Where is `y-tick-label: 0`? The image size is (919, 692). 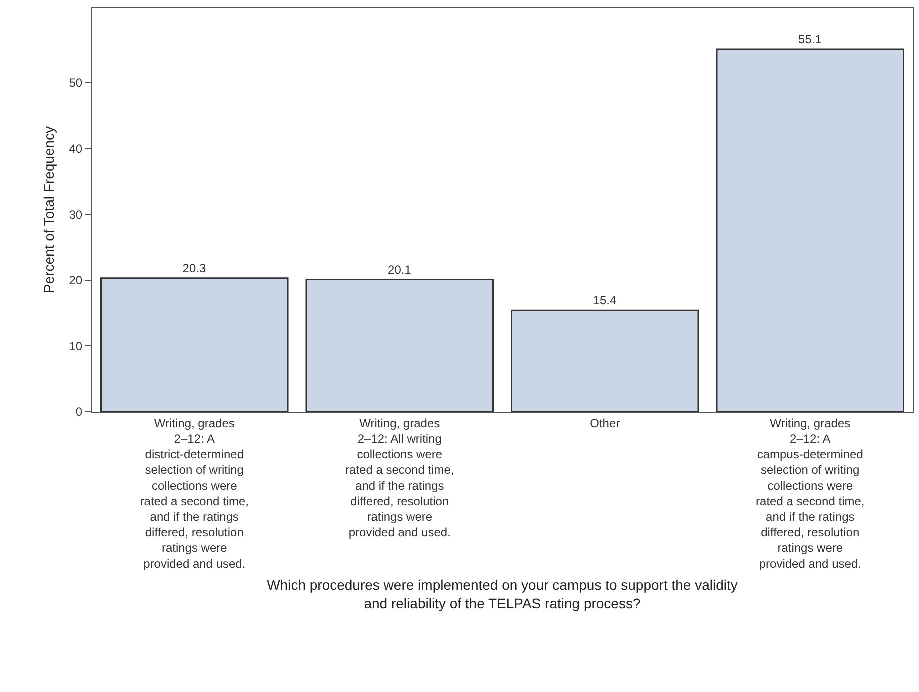 y-tick-label: 0 is located at coordinates (79, 412).